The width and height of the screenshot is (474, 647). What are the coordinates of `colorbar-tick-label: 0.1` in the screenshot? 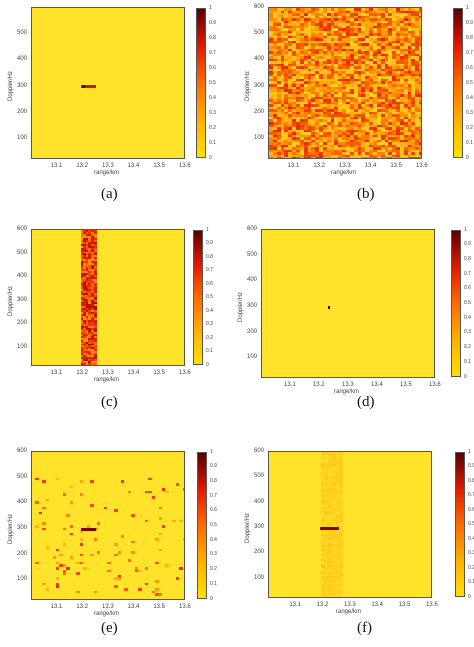 It's located at (212, 142).